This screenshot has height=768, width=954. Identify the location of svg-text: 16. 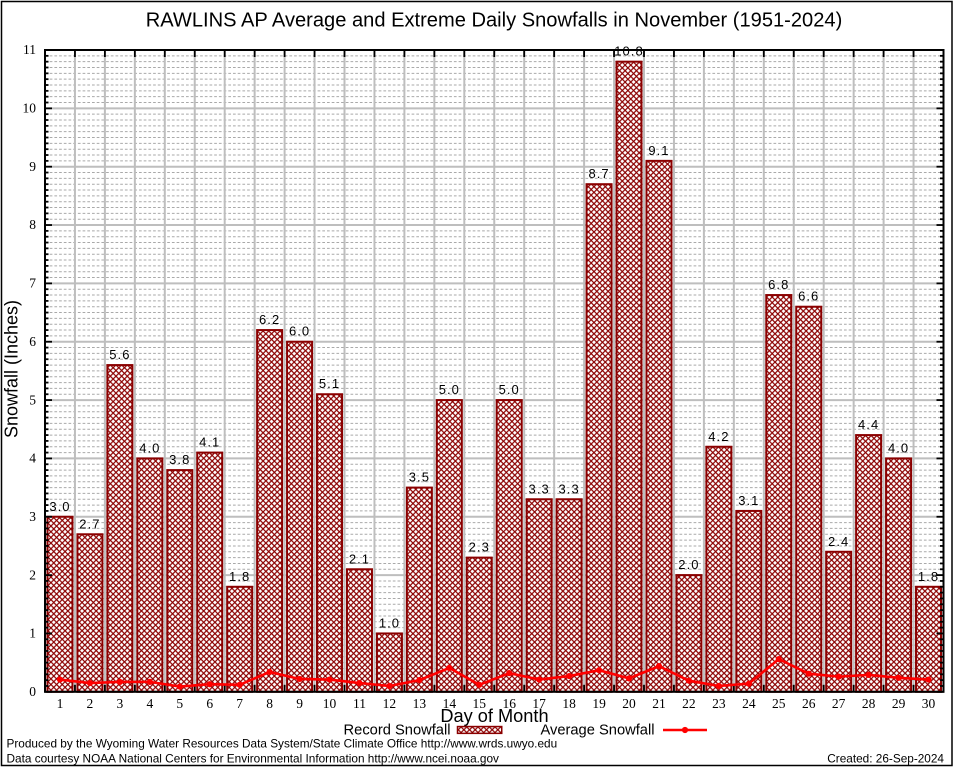
(509, 703).